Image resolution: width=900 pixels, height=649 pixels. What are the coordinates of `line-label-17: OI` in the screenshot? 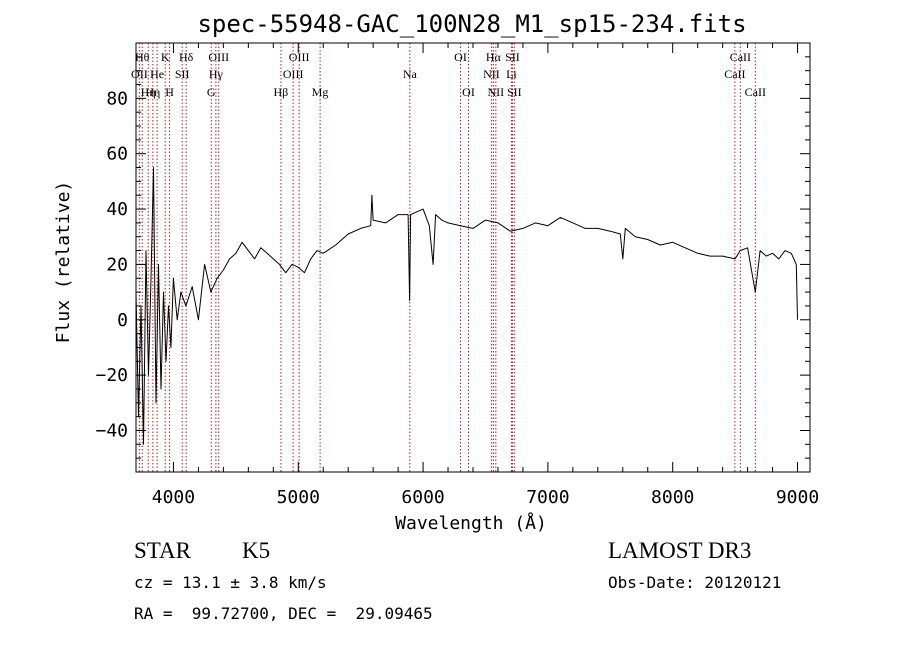 It's located at (460, 57).